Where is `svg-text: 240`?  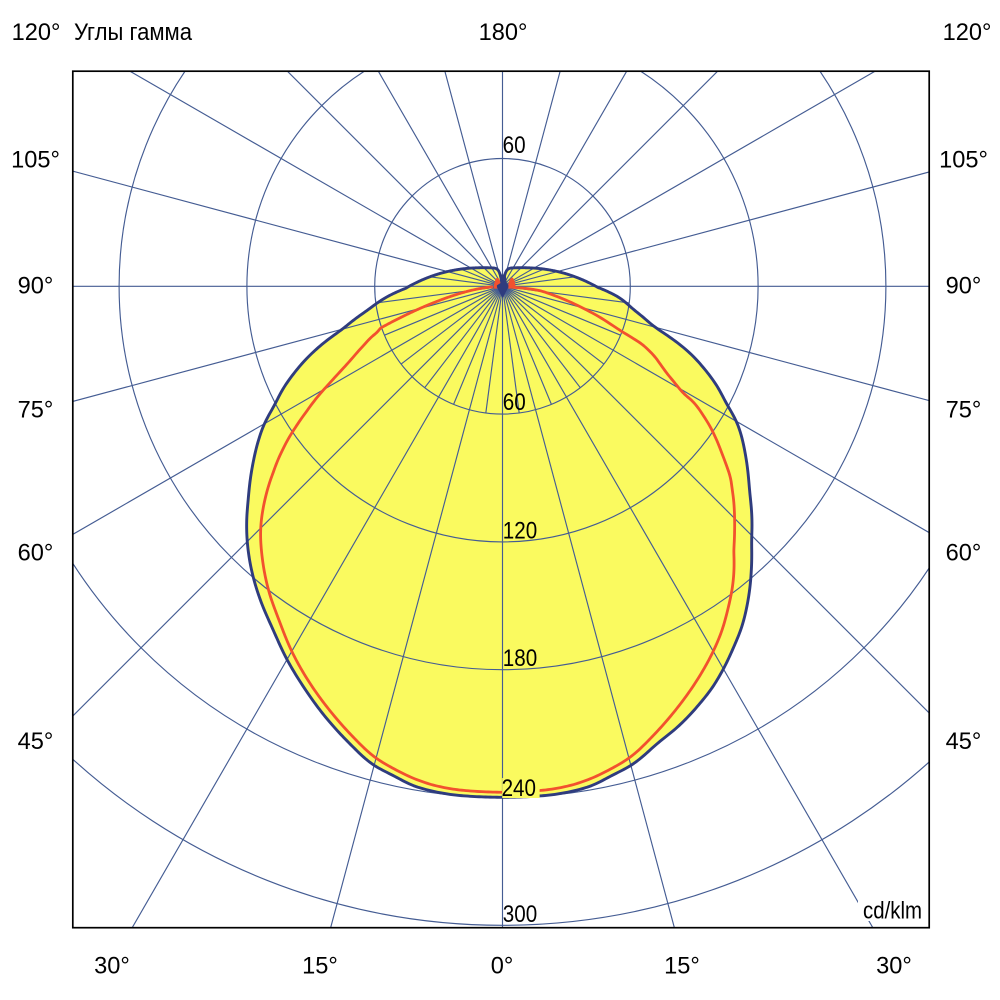 svg-text: 240 is located at coordinates (519, 788).